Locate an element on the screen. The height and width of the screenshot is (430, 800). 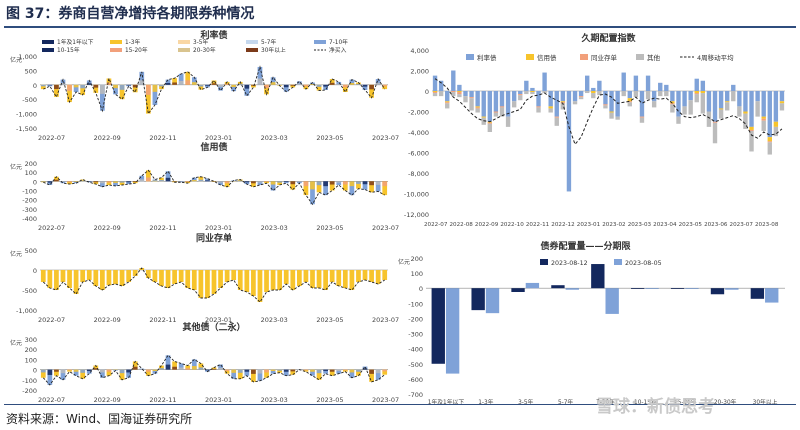
p5-legend-label: 4周移动平均 is located at coordinates (715, 57).